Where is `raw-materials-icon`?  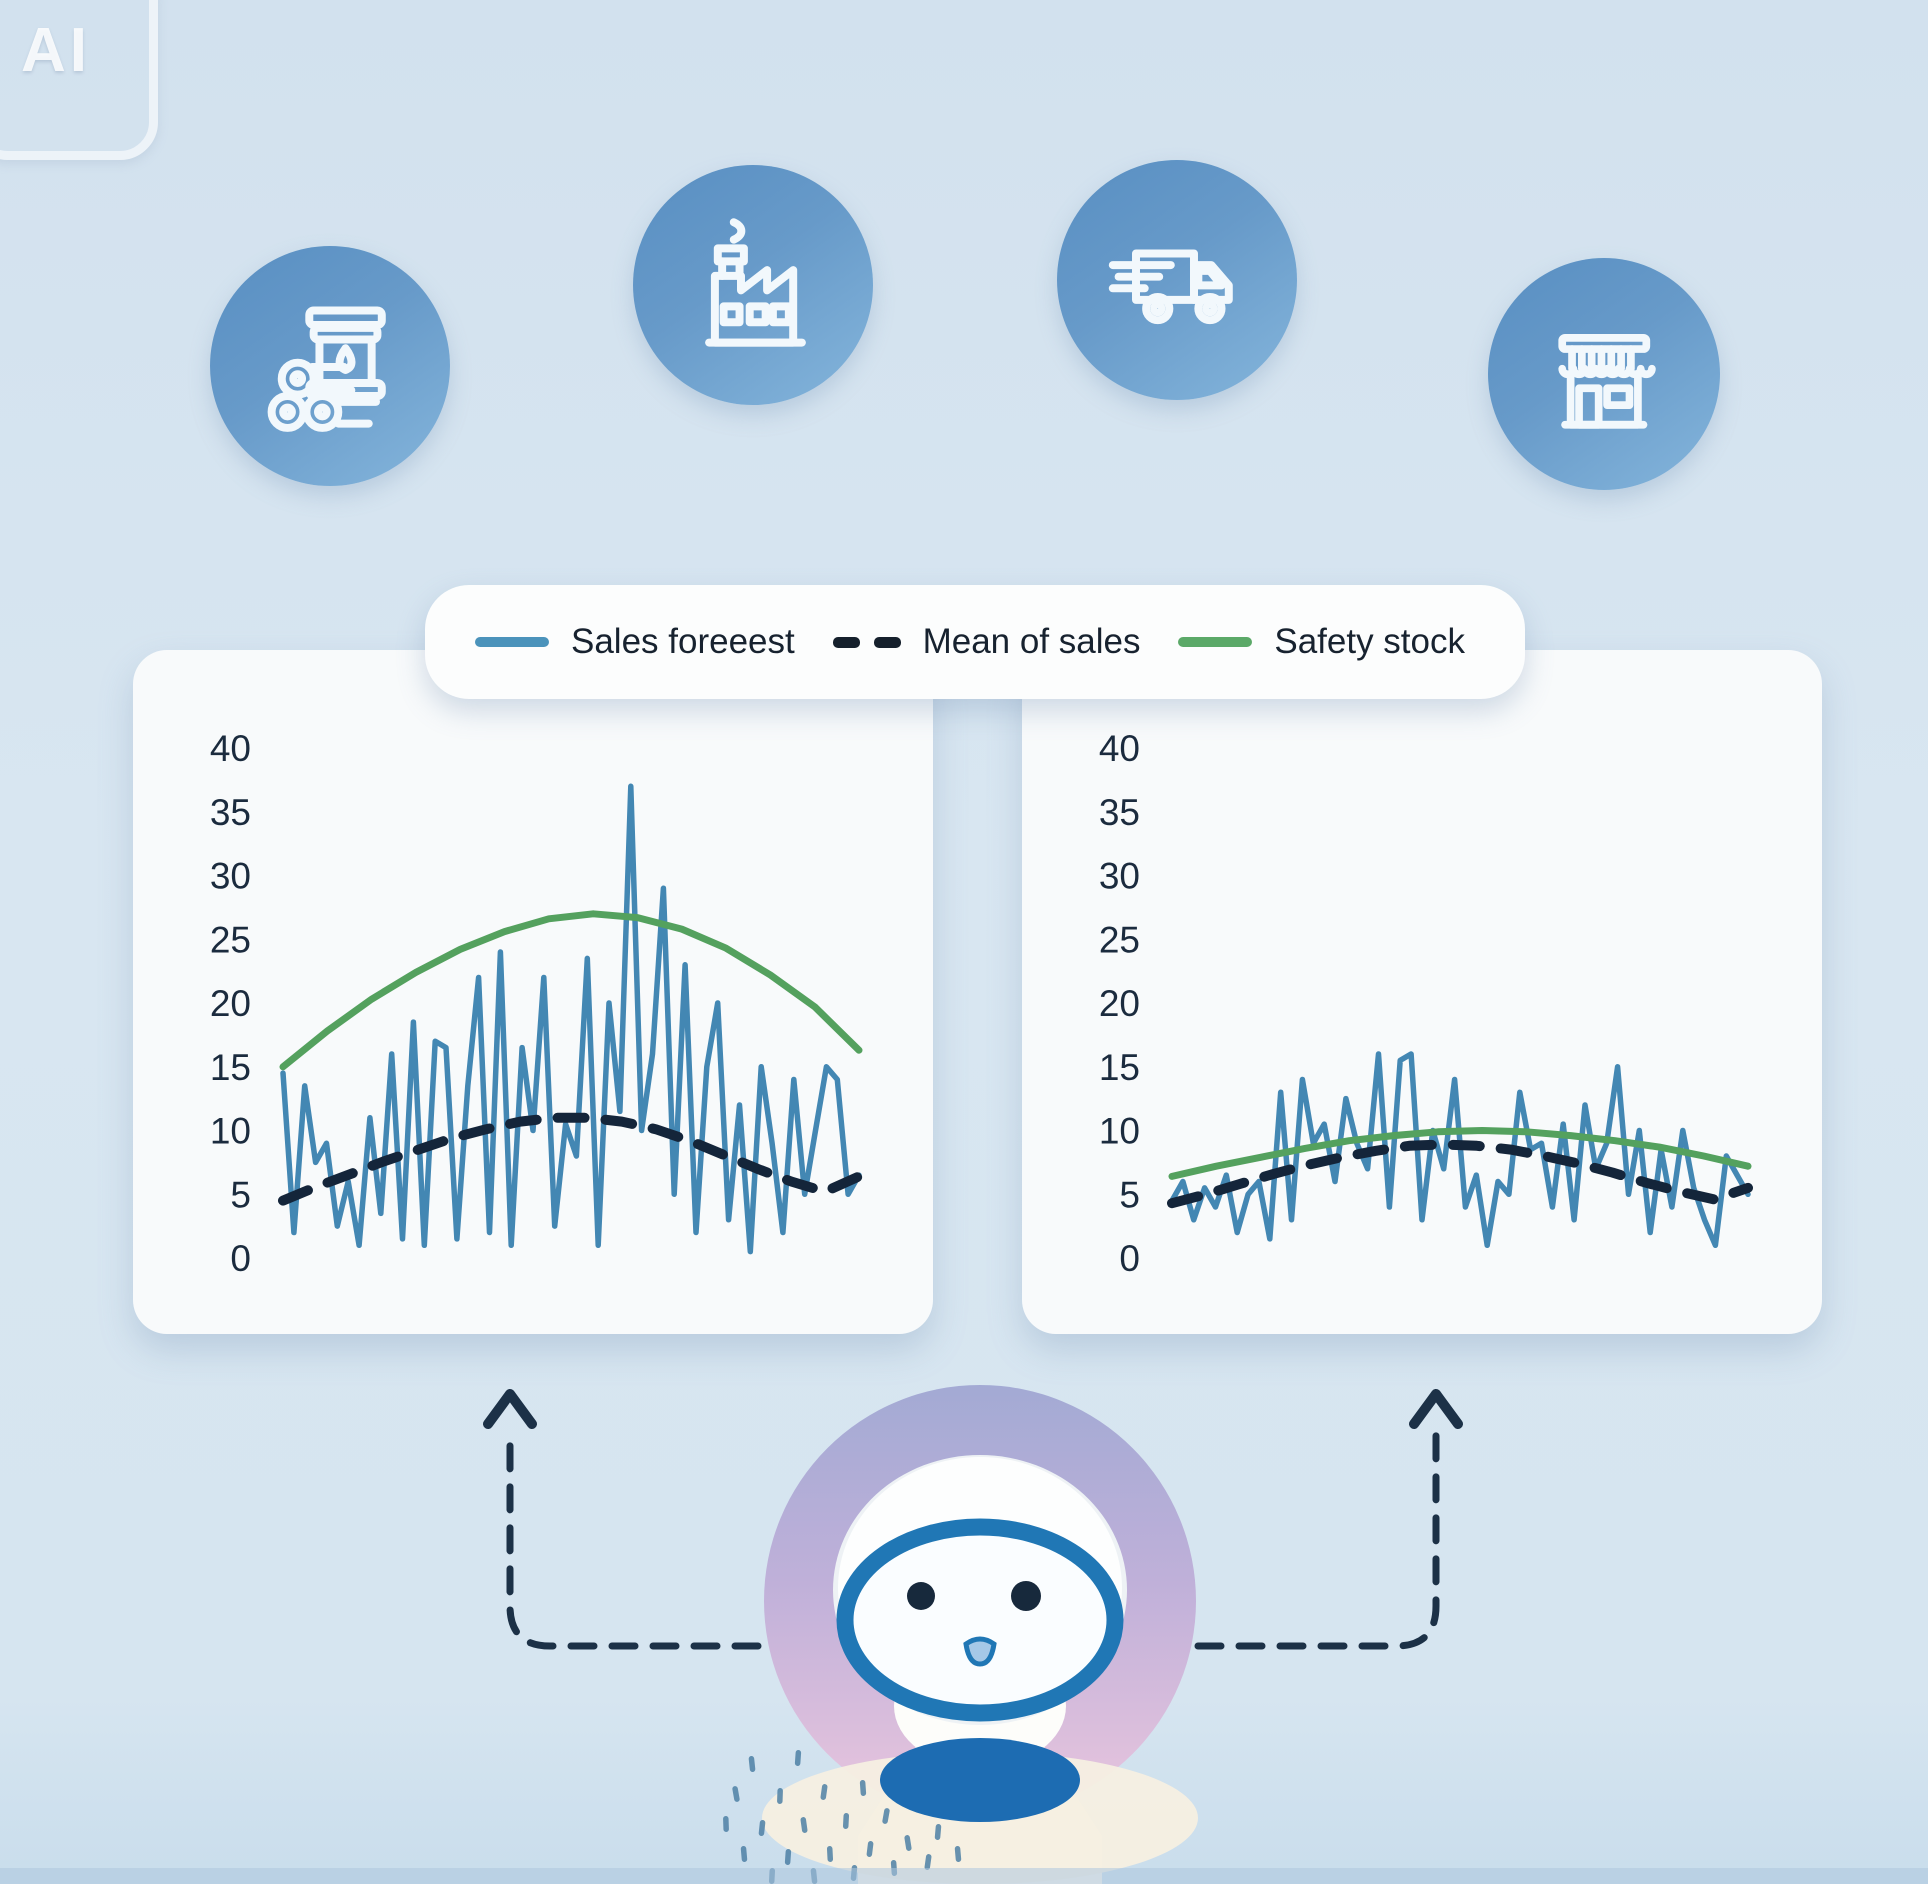 raw-materials-icon is located at coordinates (327, 369).